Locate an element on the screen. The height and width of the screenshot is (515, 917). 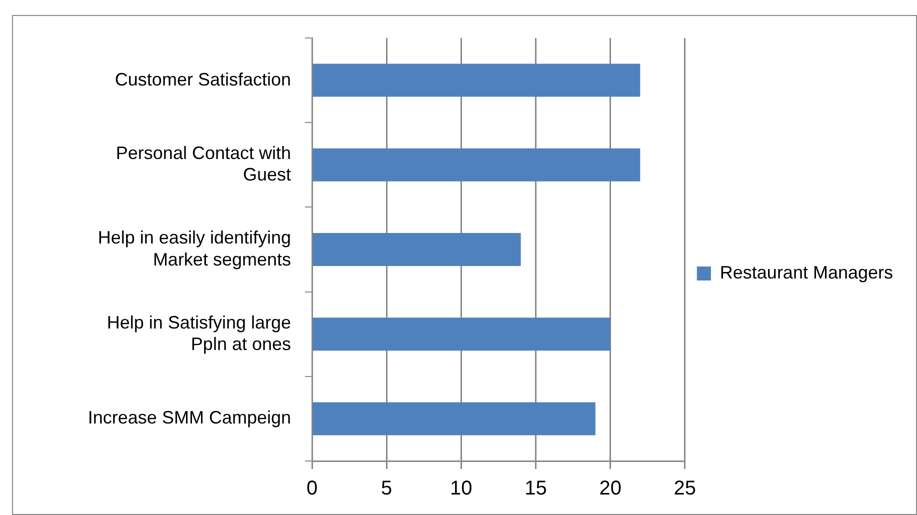
x-tick-label: 20 is located at coordinates (610, 489).